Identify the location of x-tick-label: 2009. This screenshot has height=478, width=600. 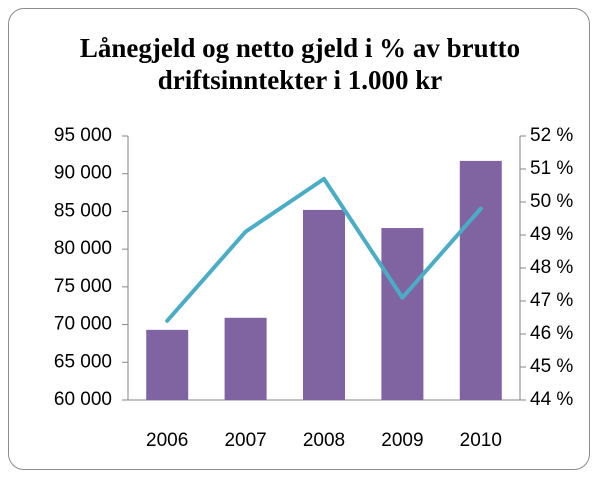
(402, 440).